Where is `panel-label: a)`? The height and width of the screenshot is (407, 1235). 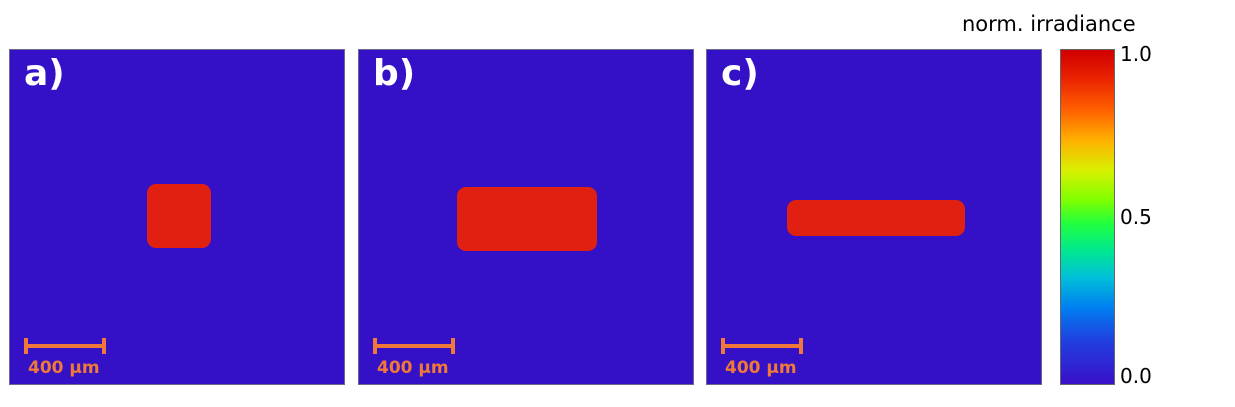 panel-label: a) is located at coordinates (44, 73).